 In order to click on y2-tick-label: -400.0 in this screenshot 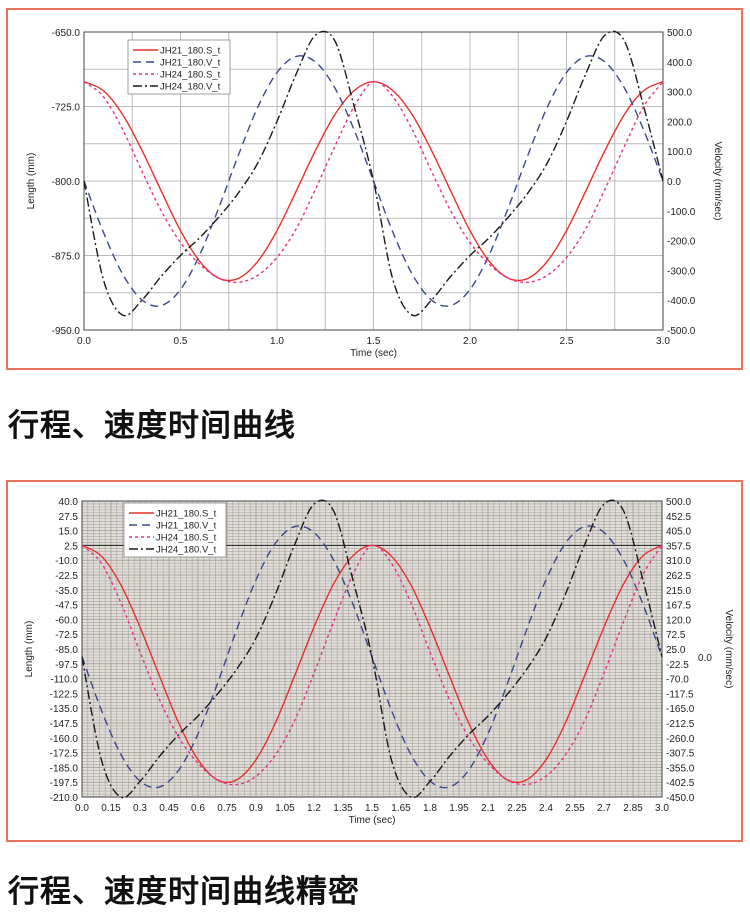, I will do `click(681, 301)`.